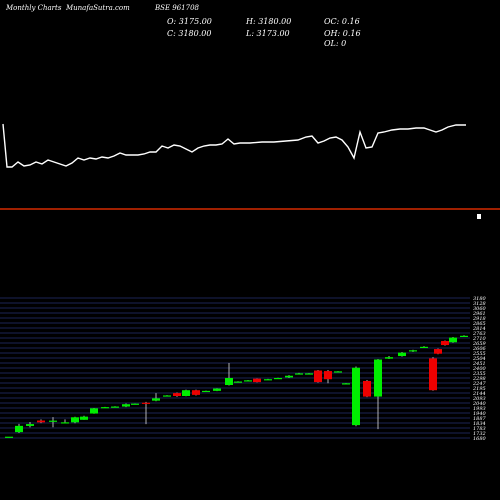  Describe the element at coordinates (479, 409) in the screenshot. I see `y-tick-label: 1993` at that location.